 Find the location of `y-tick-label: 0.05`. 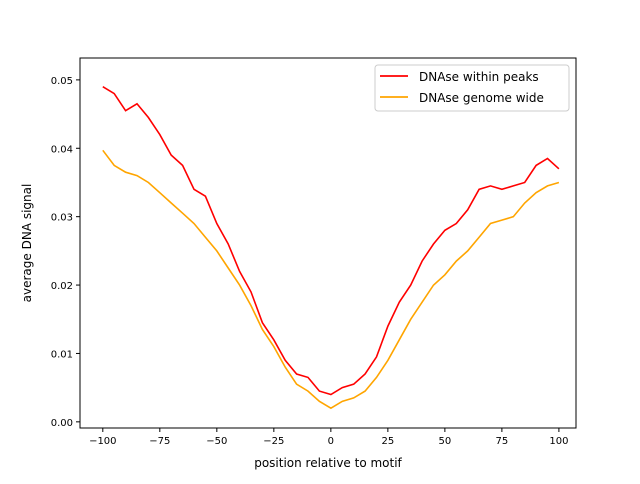

y-tick-label: 0.05 is located at coordinates (62, 81).